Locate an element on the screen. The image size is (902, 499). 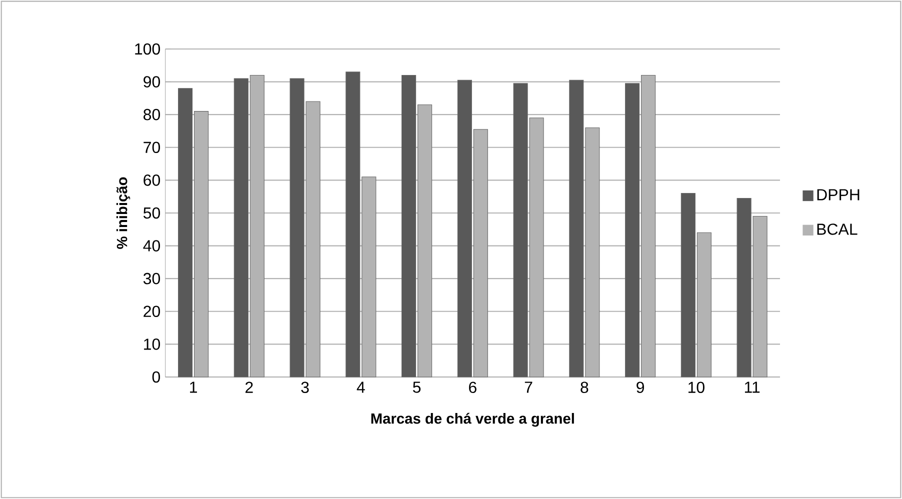
y-tick-label: 50 is located at coordinates (151, 213).